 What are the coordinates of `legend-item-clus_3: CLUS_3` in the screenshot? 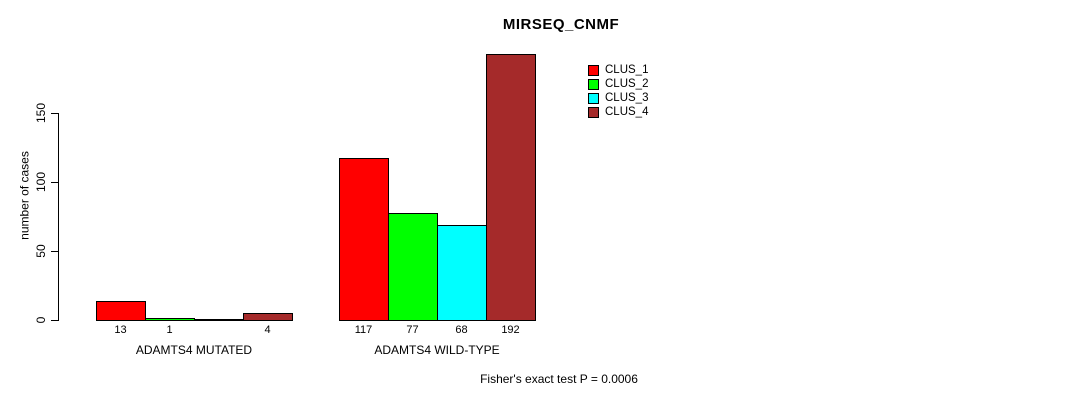 It's located at (618, 98).